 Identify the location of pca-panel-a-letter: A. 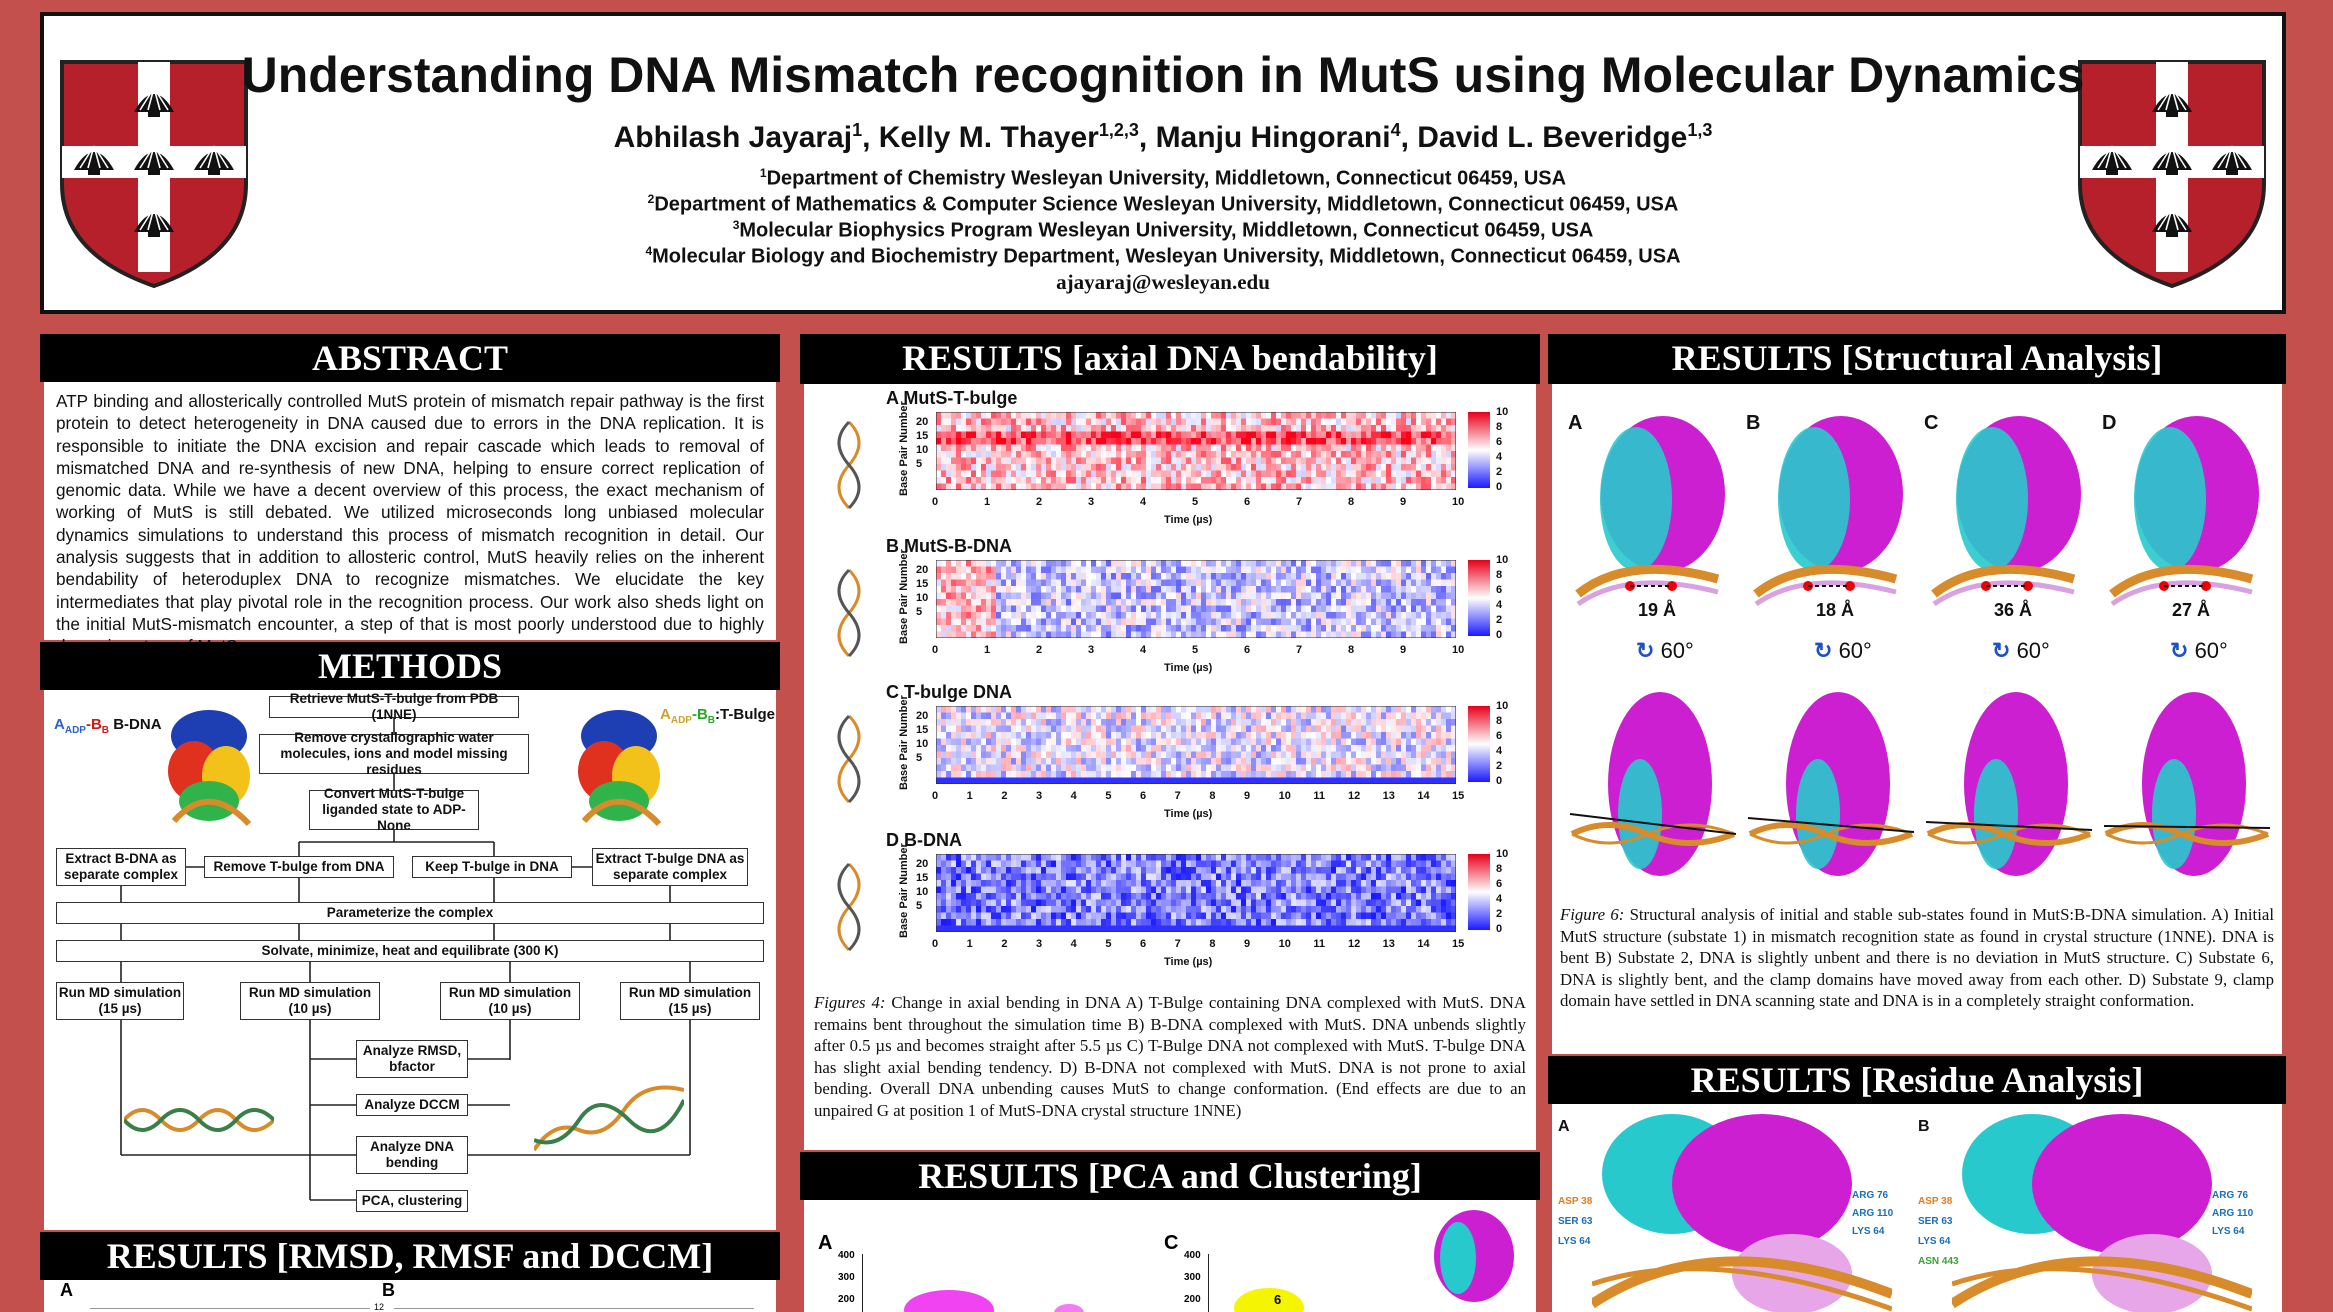
(825, 1243).